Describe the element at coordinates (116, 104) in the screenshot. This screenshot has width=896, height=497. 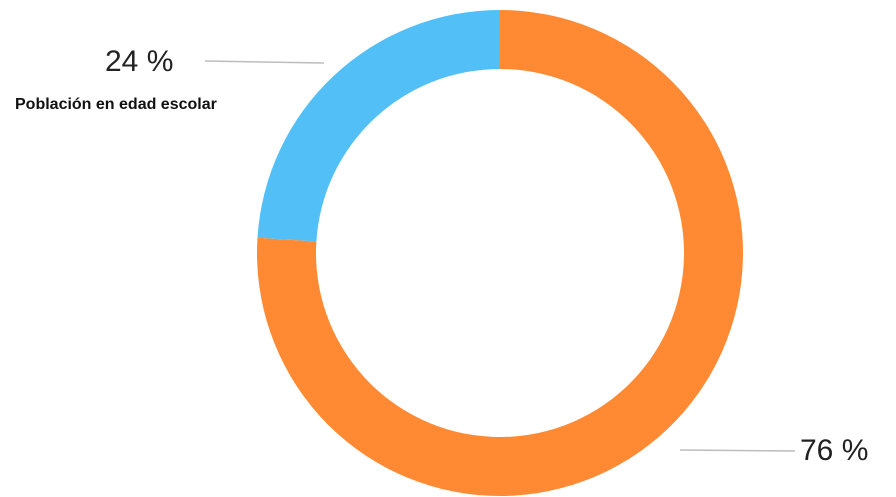
I see `slice-category-label-0: Población en edad escolar` at that location.